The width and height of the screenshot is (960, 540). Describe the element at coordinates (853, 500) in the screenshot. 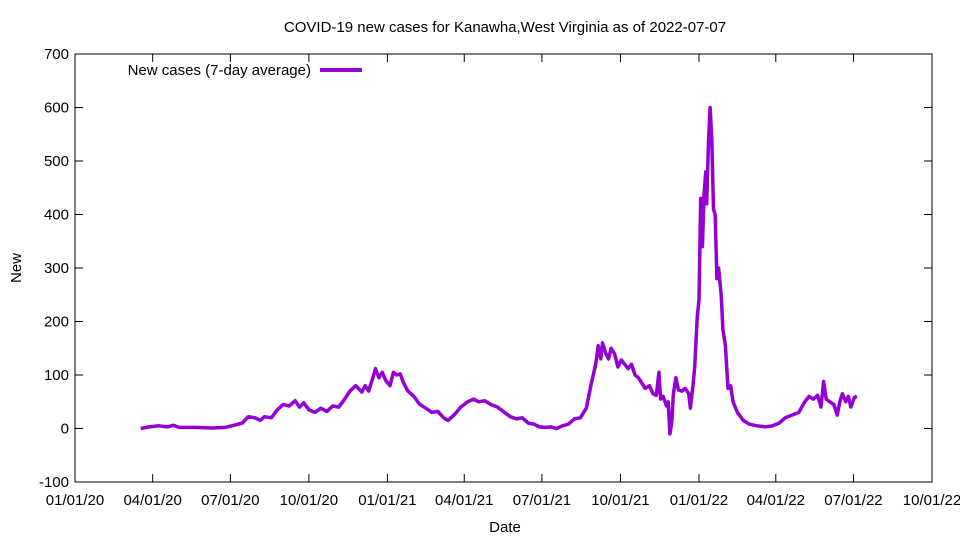

I see `x-tick-label: 07/01/22` at that location.